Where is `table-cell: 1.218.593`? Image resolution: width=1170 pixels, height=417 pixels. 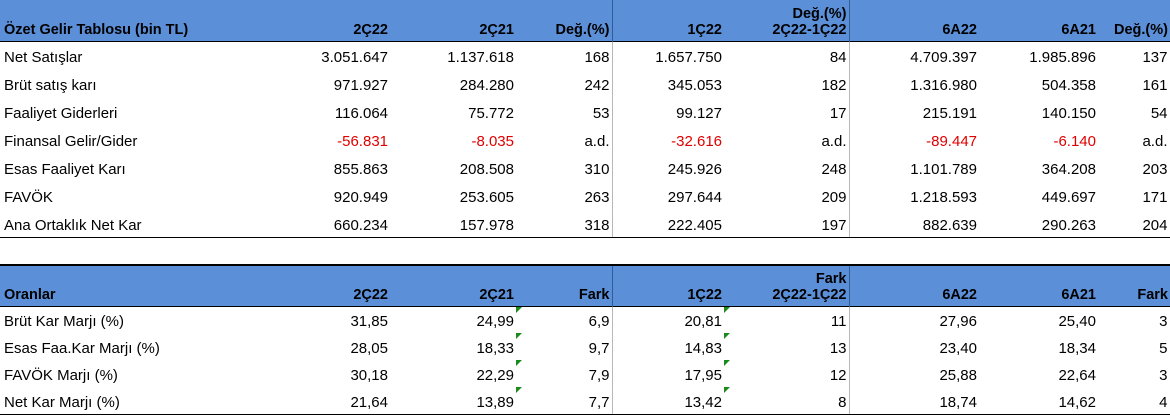 table-cell: 1.218.593 is located at coordinates (913, 195).